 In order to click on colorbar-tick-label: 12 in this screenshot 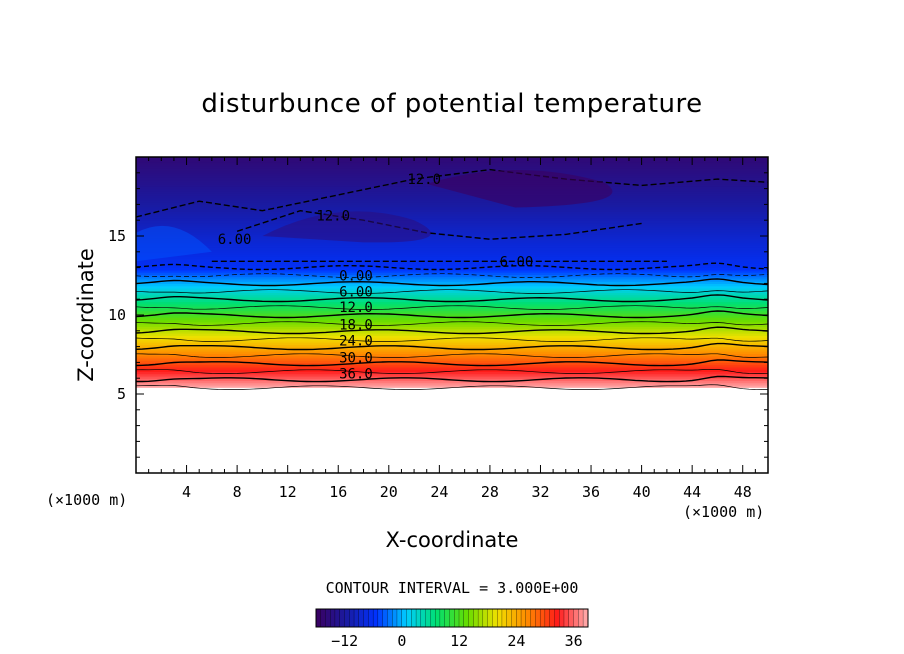, I will do `click(459, 641)`.